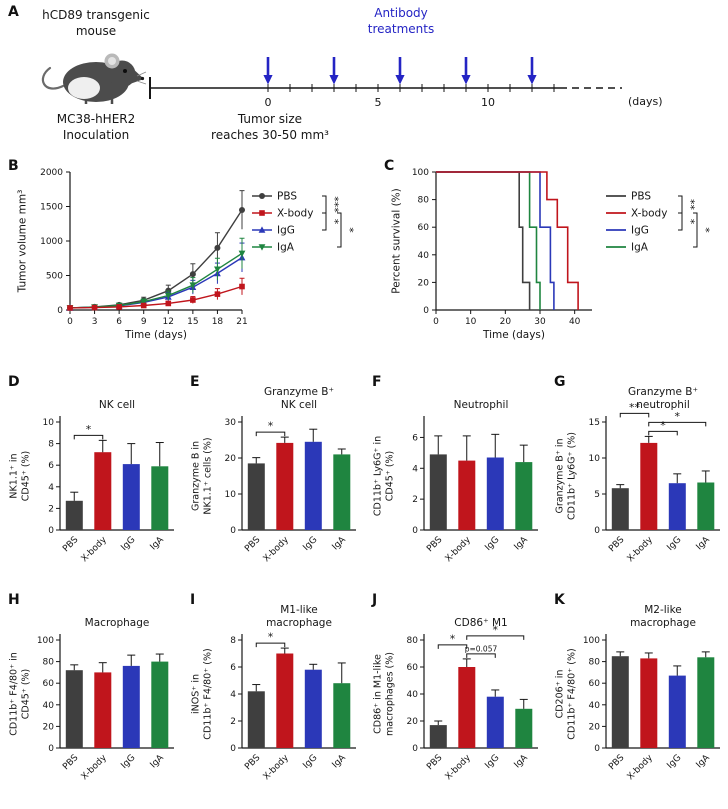  What do you see at coordinates (420, 173) in the screenshot?
I see `svg-text: 100` at bounding box center [420, 173].